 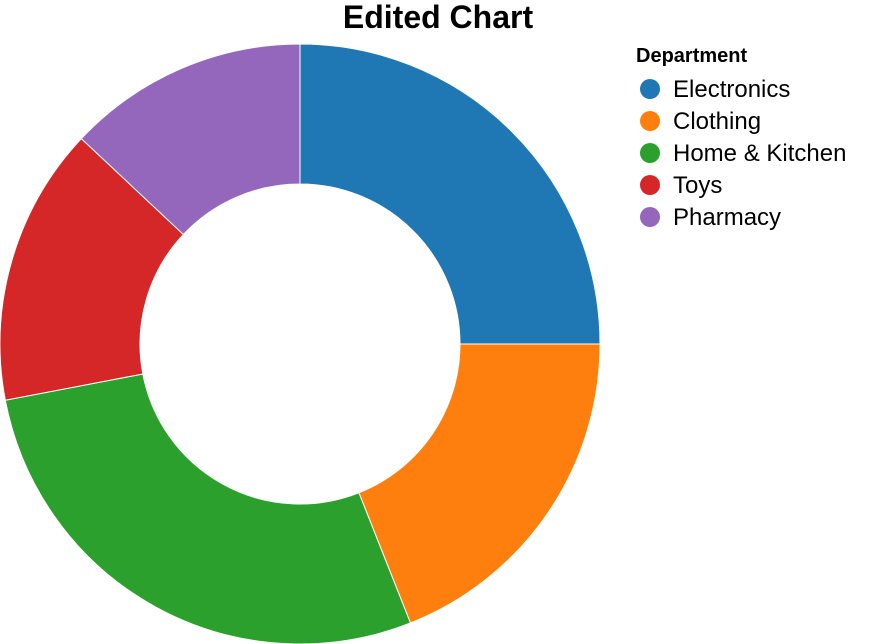 What do you see at coordinates (479, 483) in the screenshot?
I see `slice-clothing` at bounding box center [479, 483].